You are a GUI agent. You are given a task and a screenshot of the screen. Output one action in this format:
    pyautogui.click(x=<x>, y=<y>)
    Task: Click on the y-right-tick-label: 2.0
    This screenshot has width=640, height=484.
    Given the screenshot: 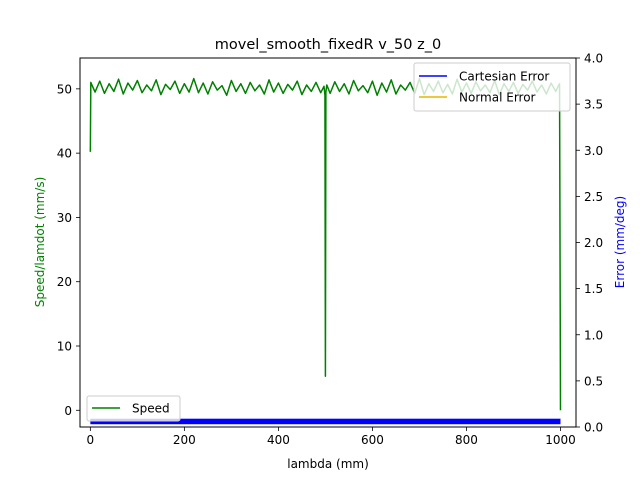 What is the action you would take?
    pyautogui.click(x=593, y=243)
    